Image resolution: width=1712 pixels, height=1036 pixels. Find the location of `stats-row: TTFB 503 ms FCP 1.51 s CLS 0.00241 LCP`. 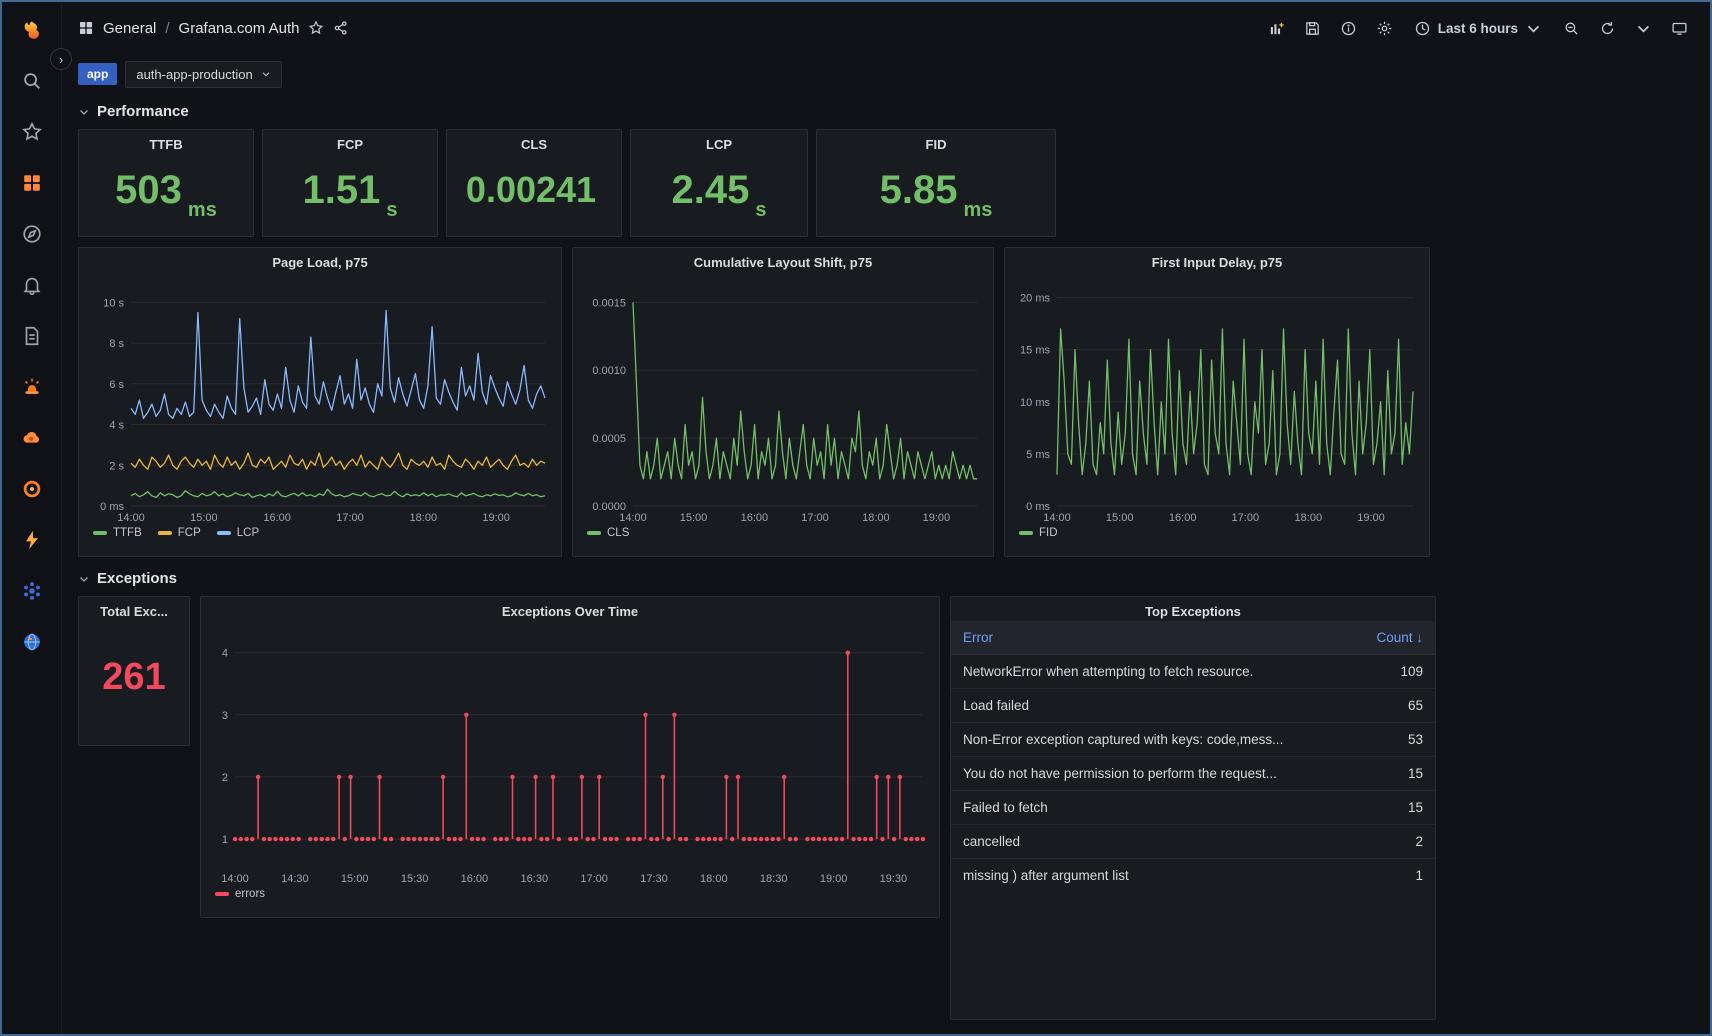

stats-row: TTFB 503 ms FCP 1.51 s CLS 0.00241 LCP is located at coordinates (886, 183).